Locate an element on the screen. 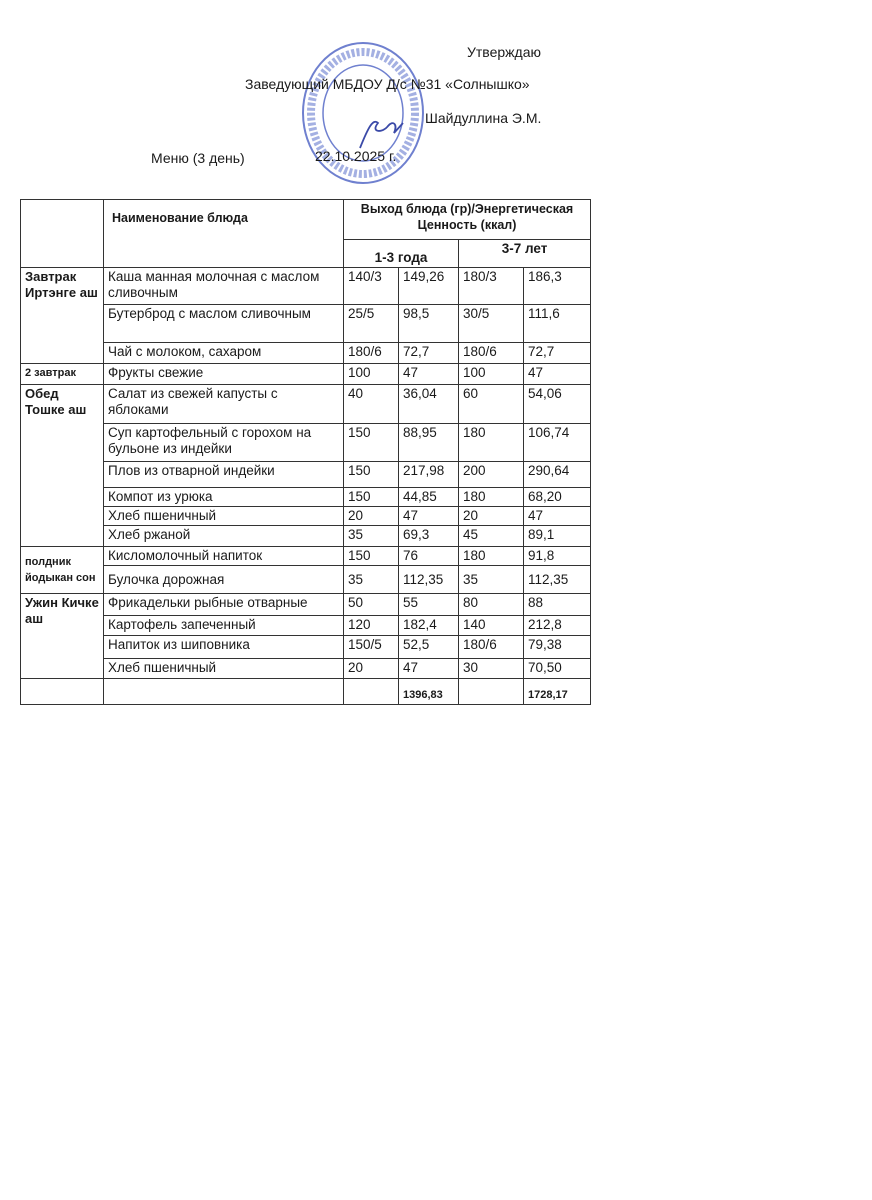 This screenshot has height=1200, width=872. age-3-7-header: 3-7 лет is located at coordinates (524, 253).